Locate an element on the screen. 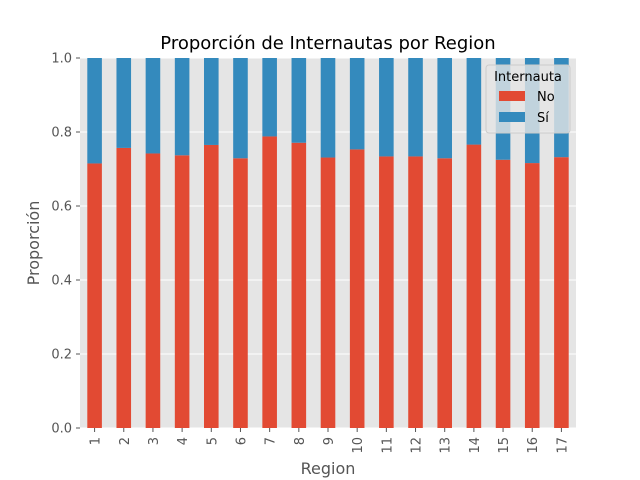 The image size is (640, 480). x-axis-ticks: 1 2 3 4 5 6 7 8 9 10 11 12 13 14 15 16 17 is located at coordinates (329, 441).